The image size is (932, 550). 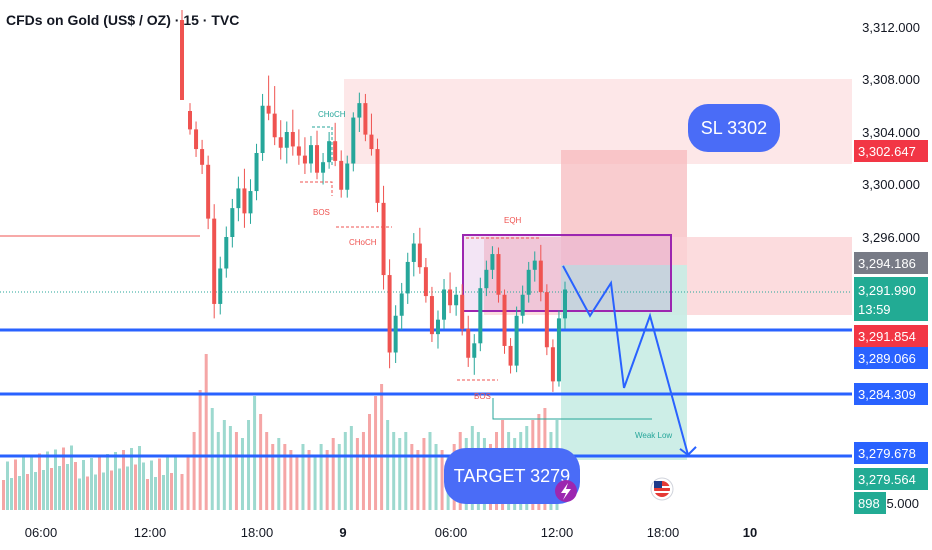 What do you see at coordinates (663, 532) in the screenshot?
I see `x-tick-label: 18:00` at bounding box center [663, 532].